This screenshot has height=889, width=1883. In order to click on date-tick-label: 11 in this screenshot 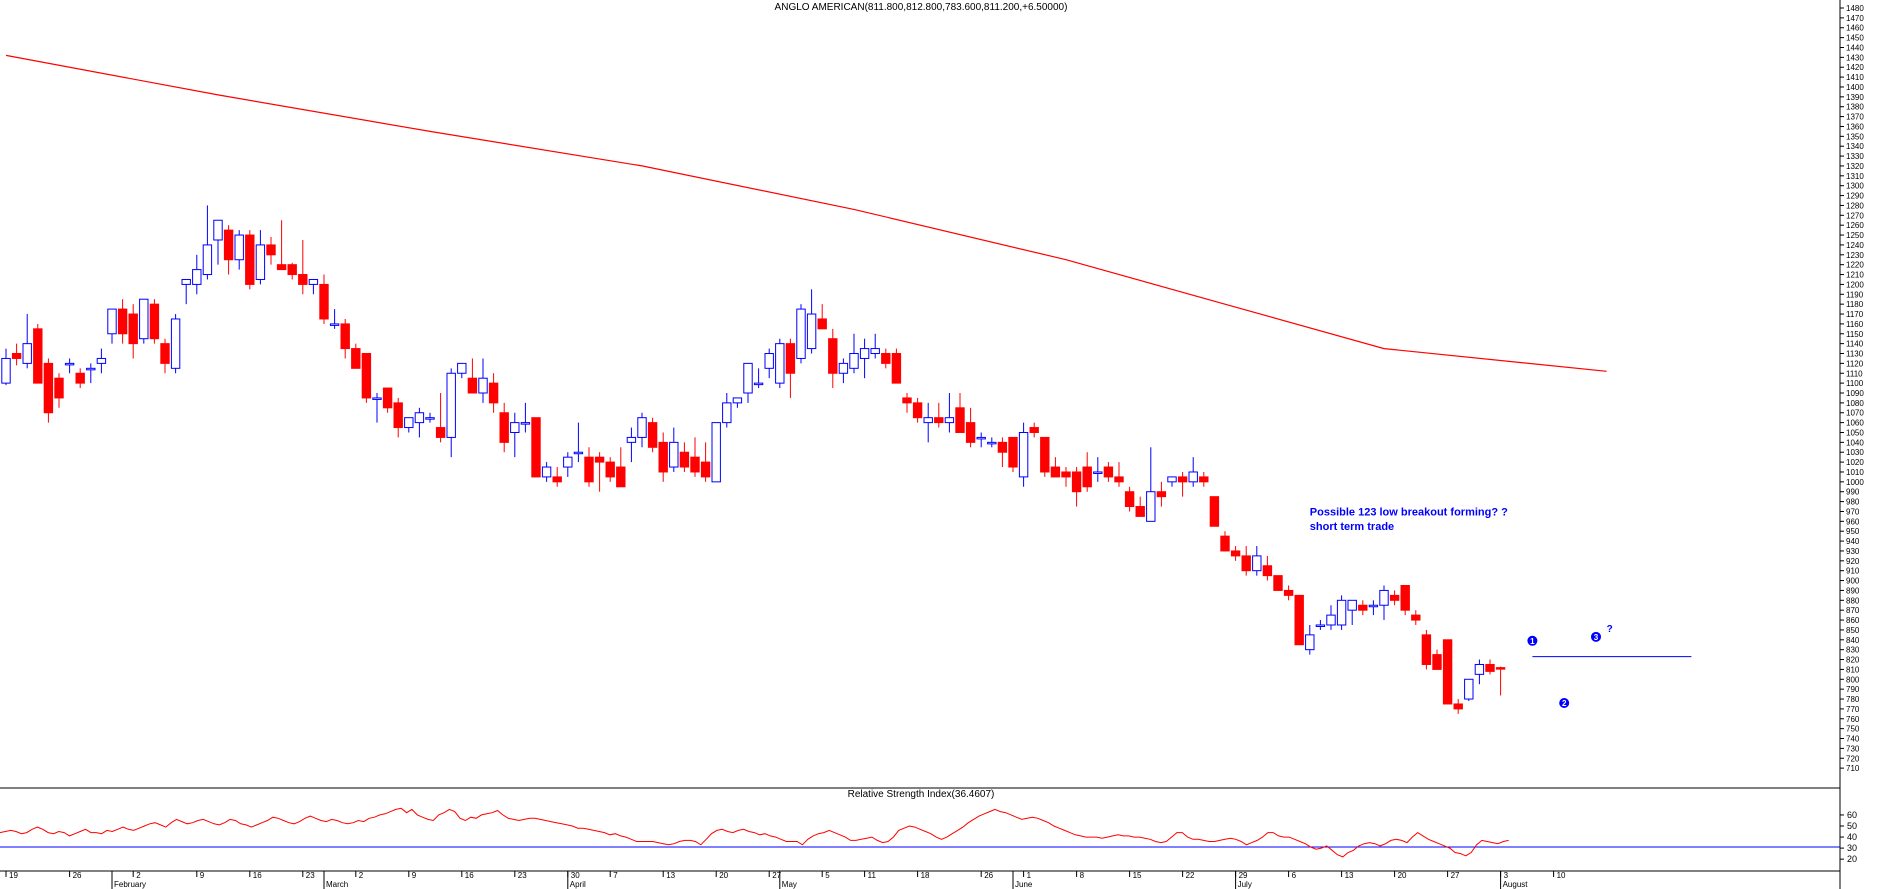, I will do `click(872, 875)`.